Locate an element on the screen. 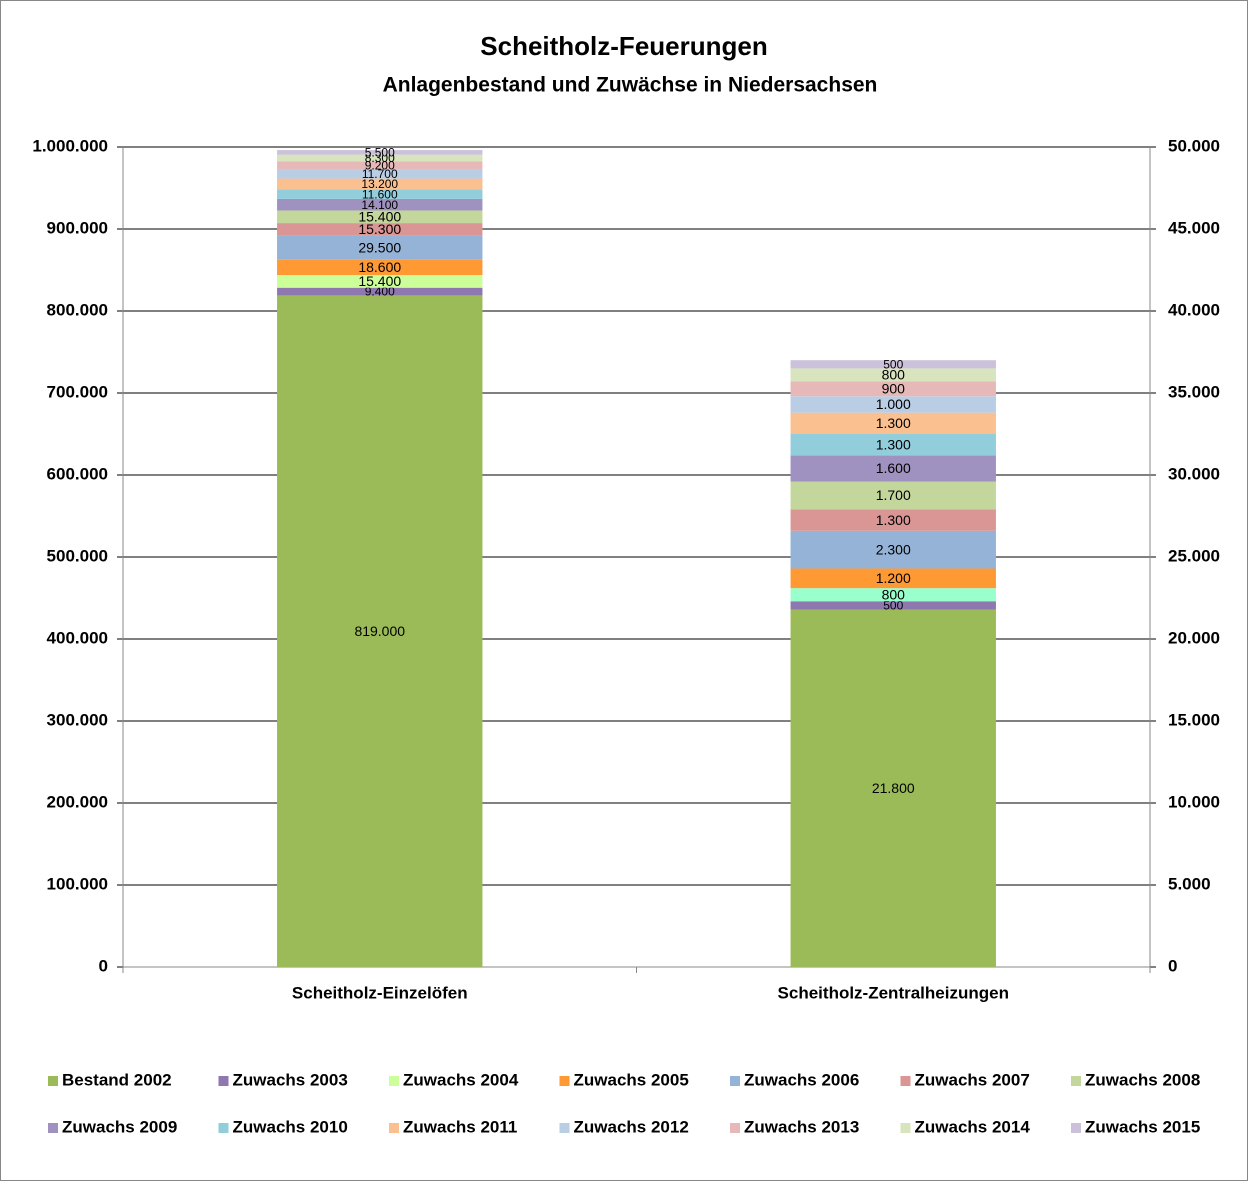 This screenshot has width=1248, height=1181. data-label: 900 is located at coordinates (894, 389).